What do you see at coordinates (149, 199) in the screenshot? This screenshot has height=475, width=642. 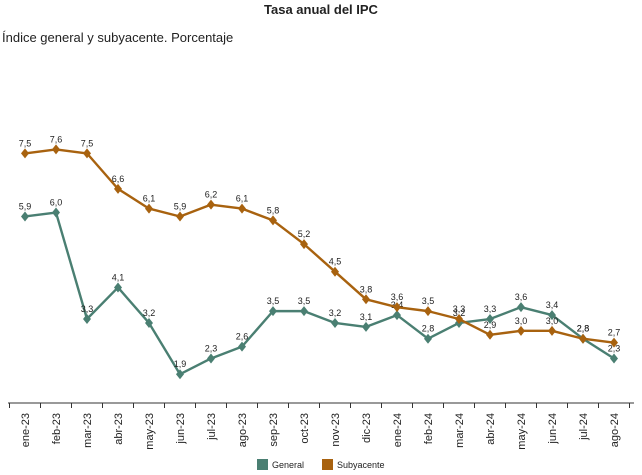 I see `data-label-subyacente: 6,1` at bounding box center [149, 199].